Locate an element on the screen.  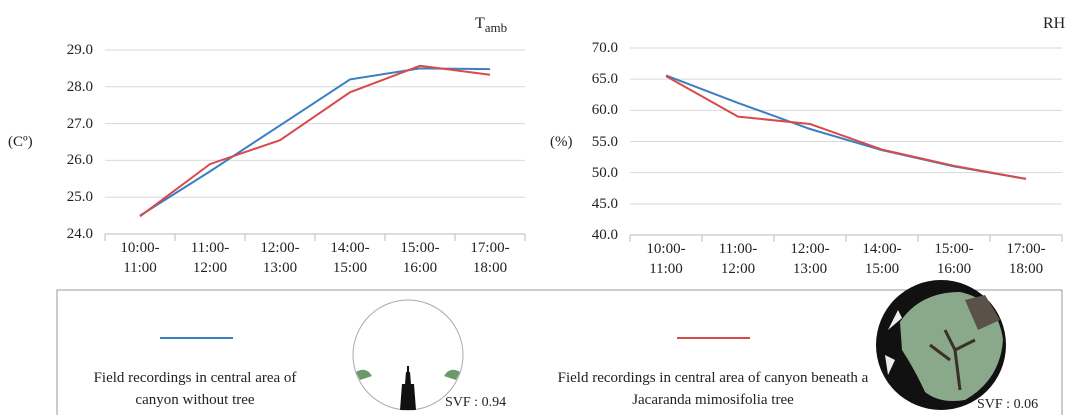
title-text: RH is located at coordinates (1054, 23).